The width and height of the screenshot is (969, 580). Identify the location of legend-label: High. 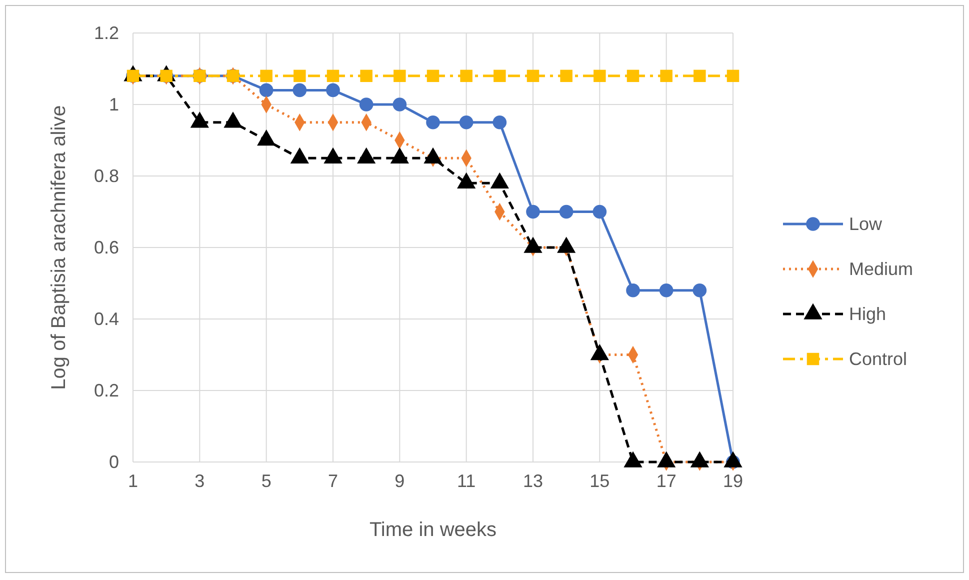
(867, 314).